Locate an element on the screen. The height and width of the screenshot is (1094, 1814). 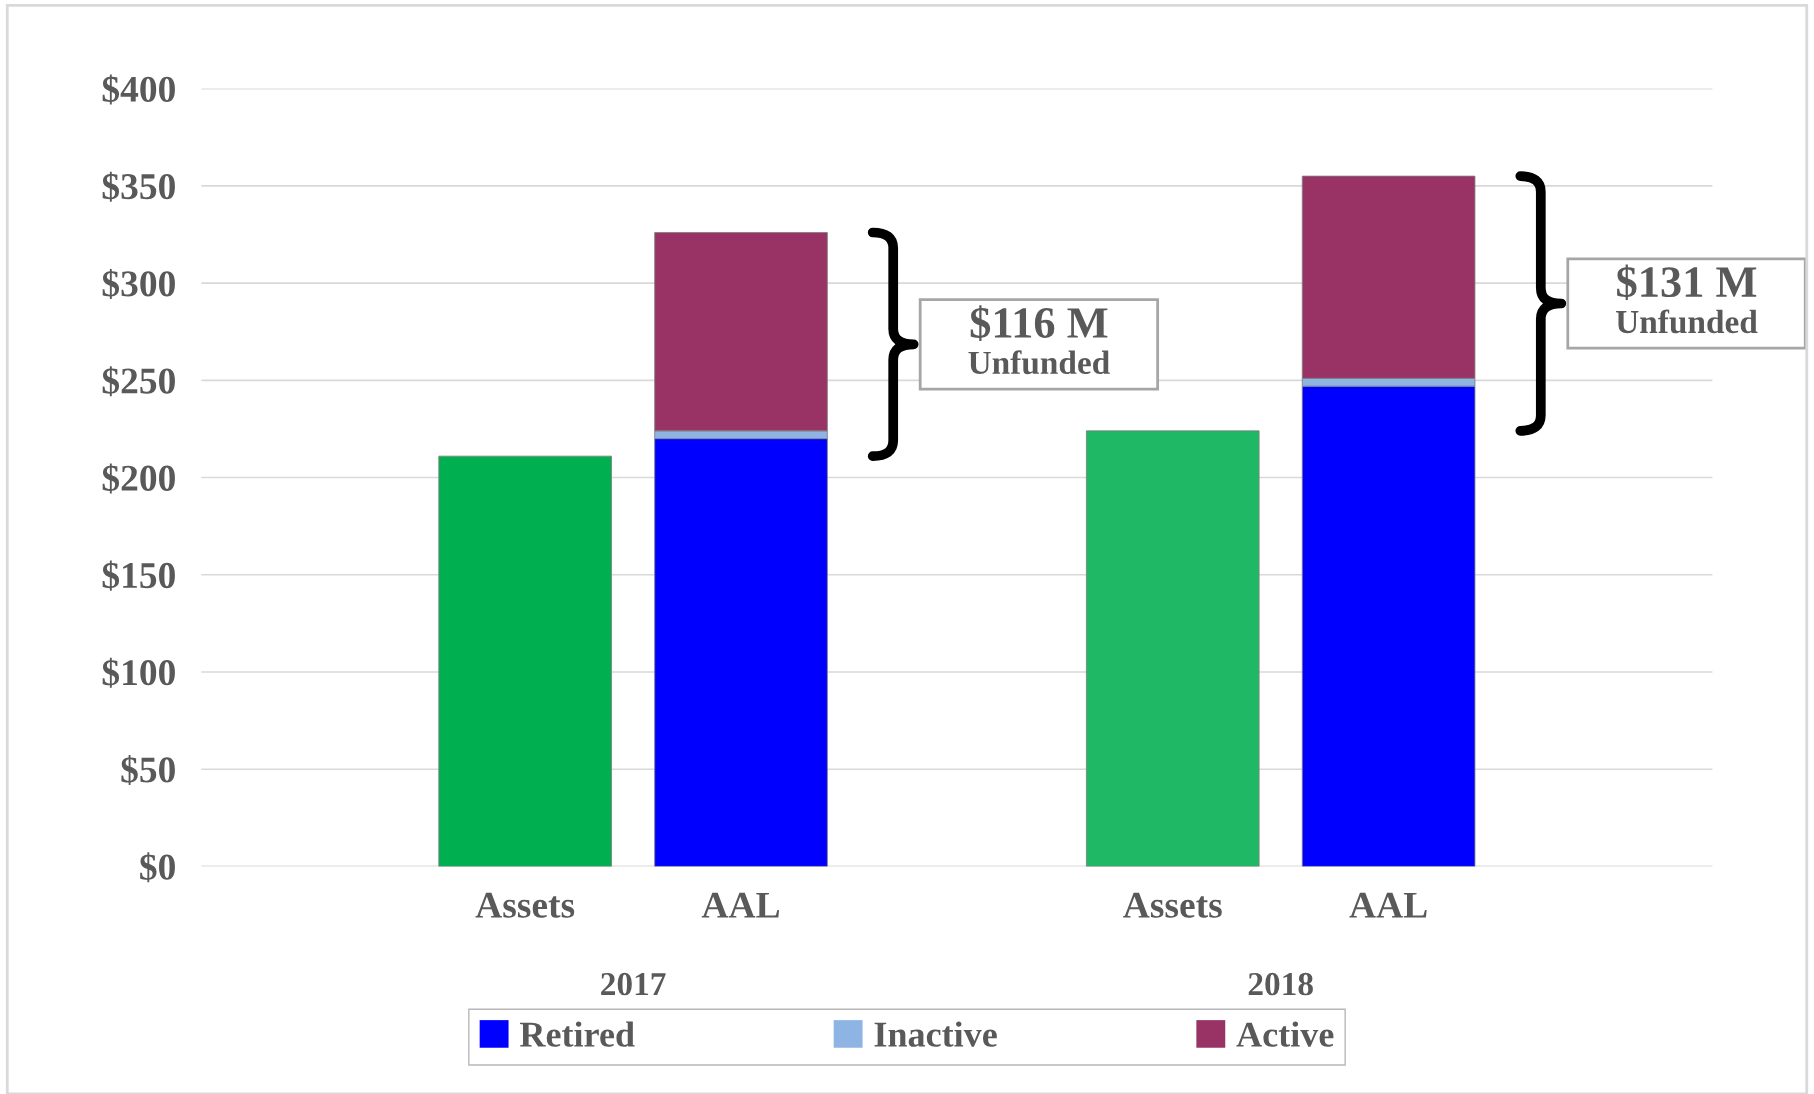
y-tick-label: $350 is located at coordinates (138, 186).